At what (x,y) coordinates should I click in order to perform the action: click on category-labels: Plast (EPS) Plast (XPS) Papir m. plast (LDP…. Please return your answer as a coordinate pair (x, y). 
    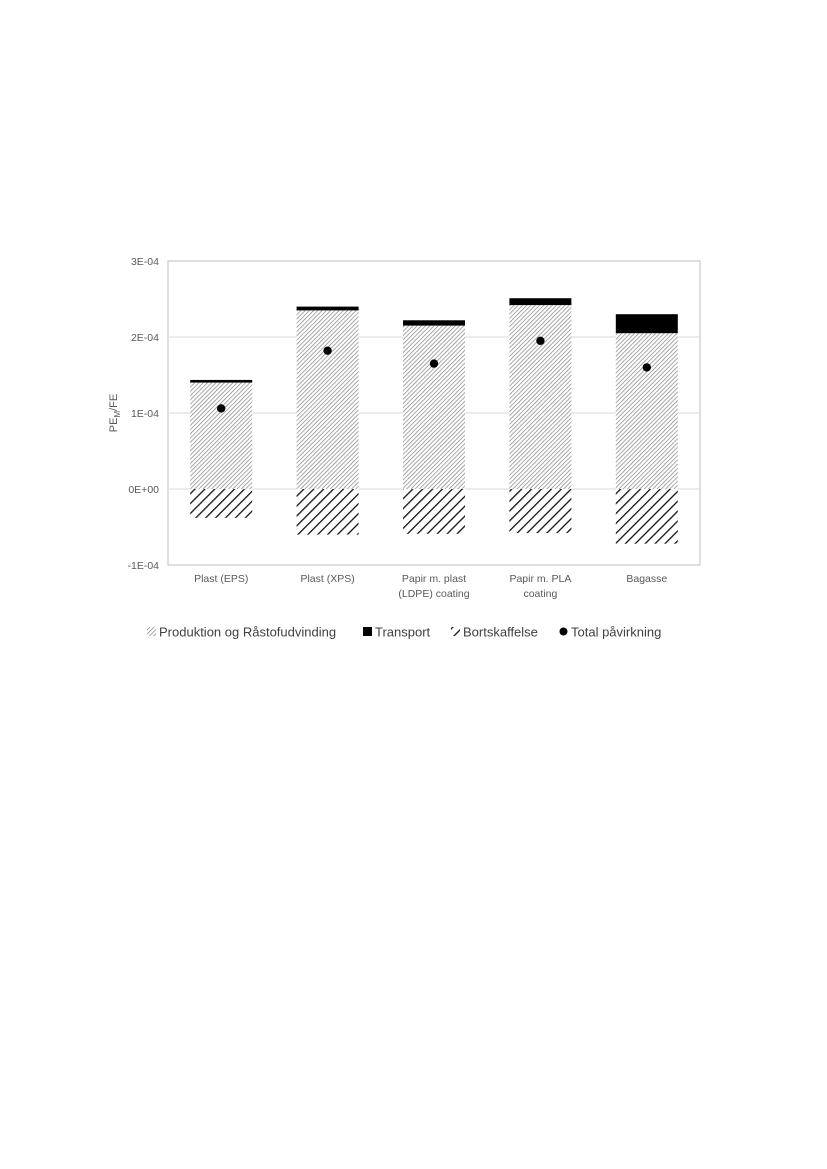
    Looking at the image, I should click on (430, 586).